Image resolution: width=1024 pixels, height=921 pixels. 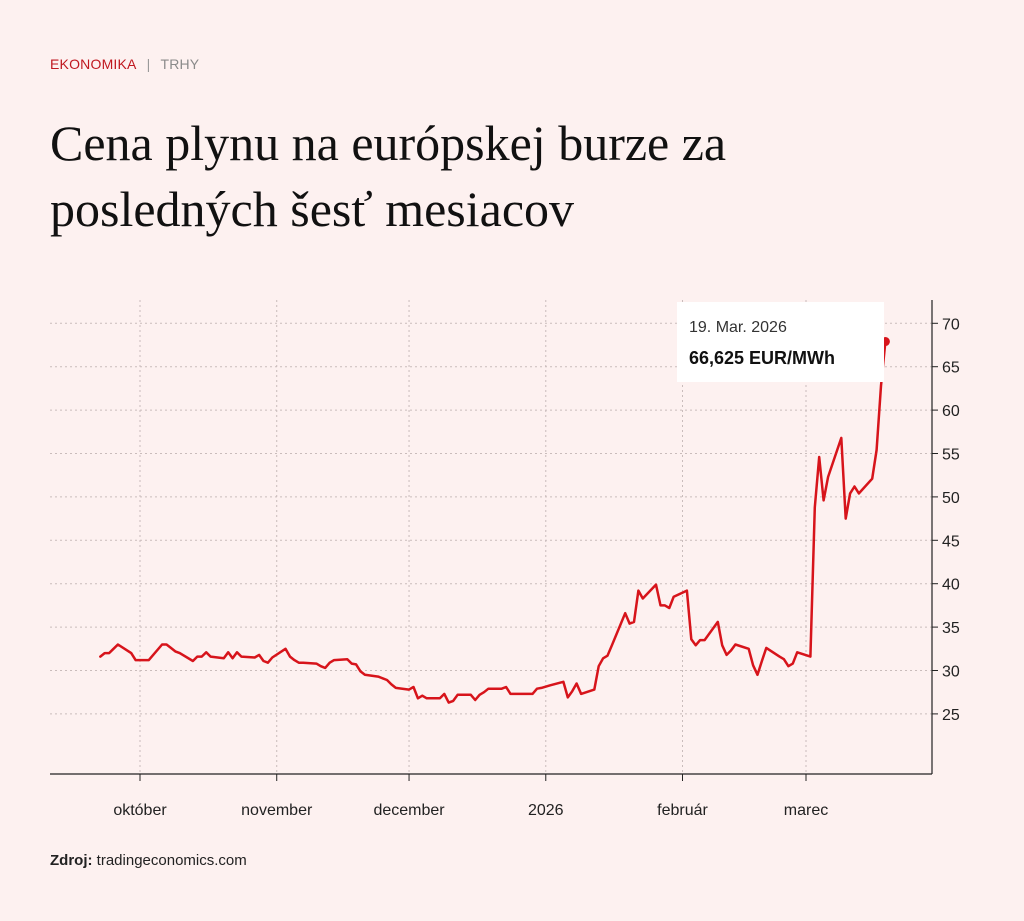 What do you see at coordinates (951, 455) in the screenshot?
I see `y-tick-label: 55` at bounding box center [951, 455].